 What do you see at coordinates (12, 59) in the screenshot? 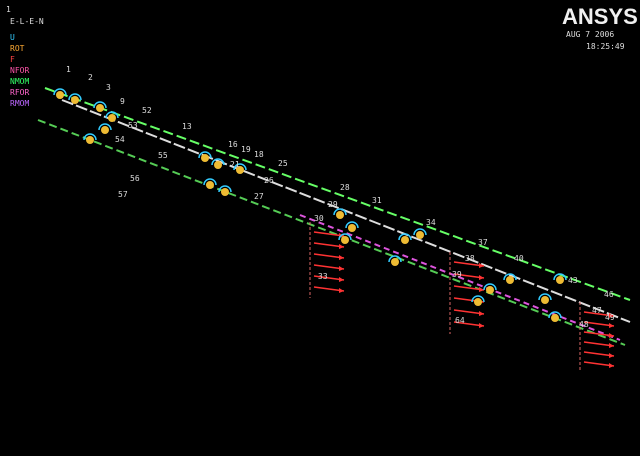
I see `legend-entry: F` at bounding box center [12, 59].